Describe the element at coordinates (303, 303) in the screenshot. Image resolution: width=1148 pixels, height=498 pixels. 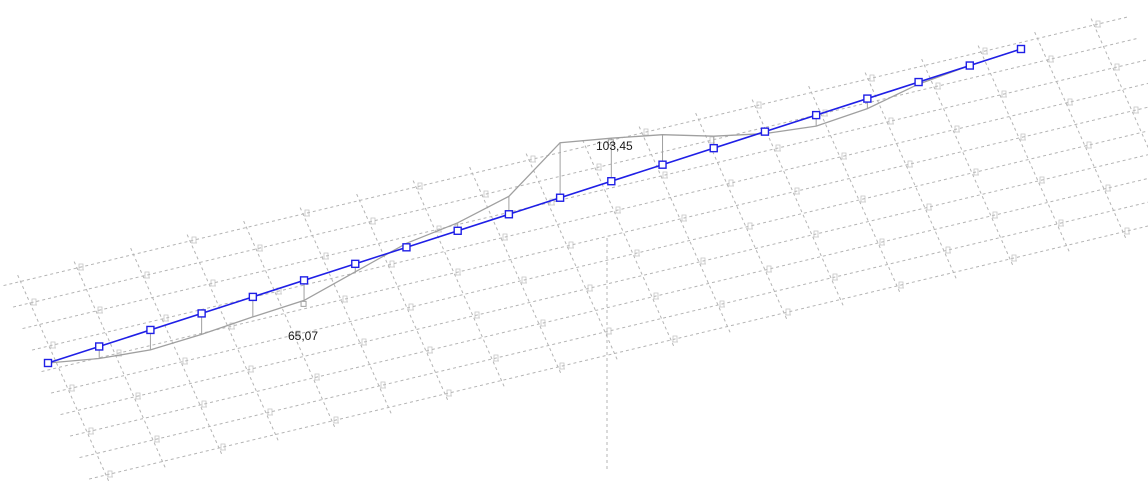
I see `min-moment-marker` at that location.